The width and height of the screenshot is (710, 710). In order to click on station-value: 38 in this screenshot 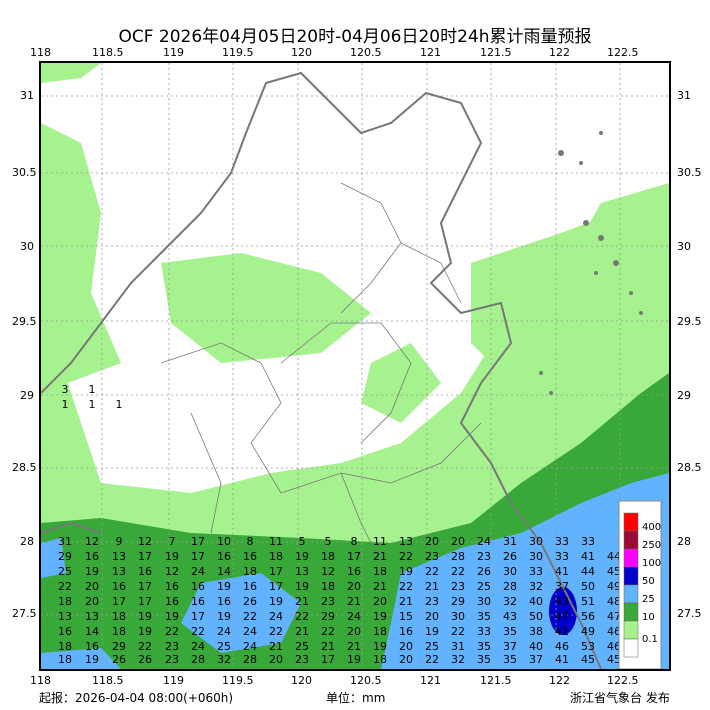, I will do `click(536, 631)`.